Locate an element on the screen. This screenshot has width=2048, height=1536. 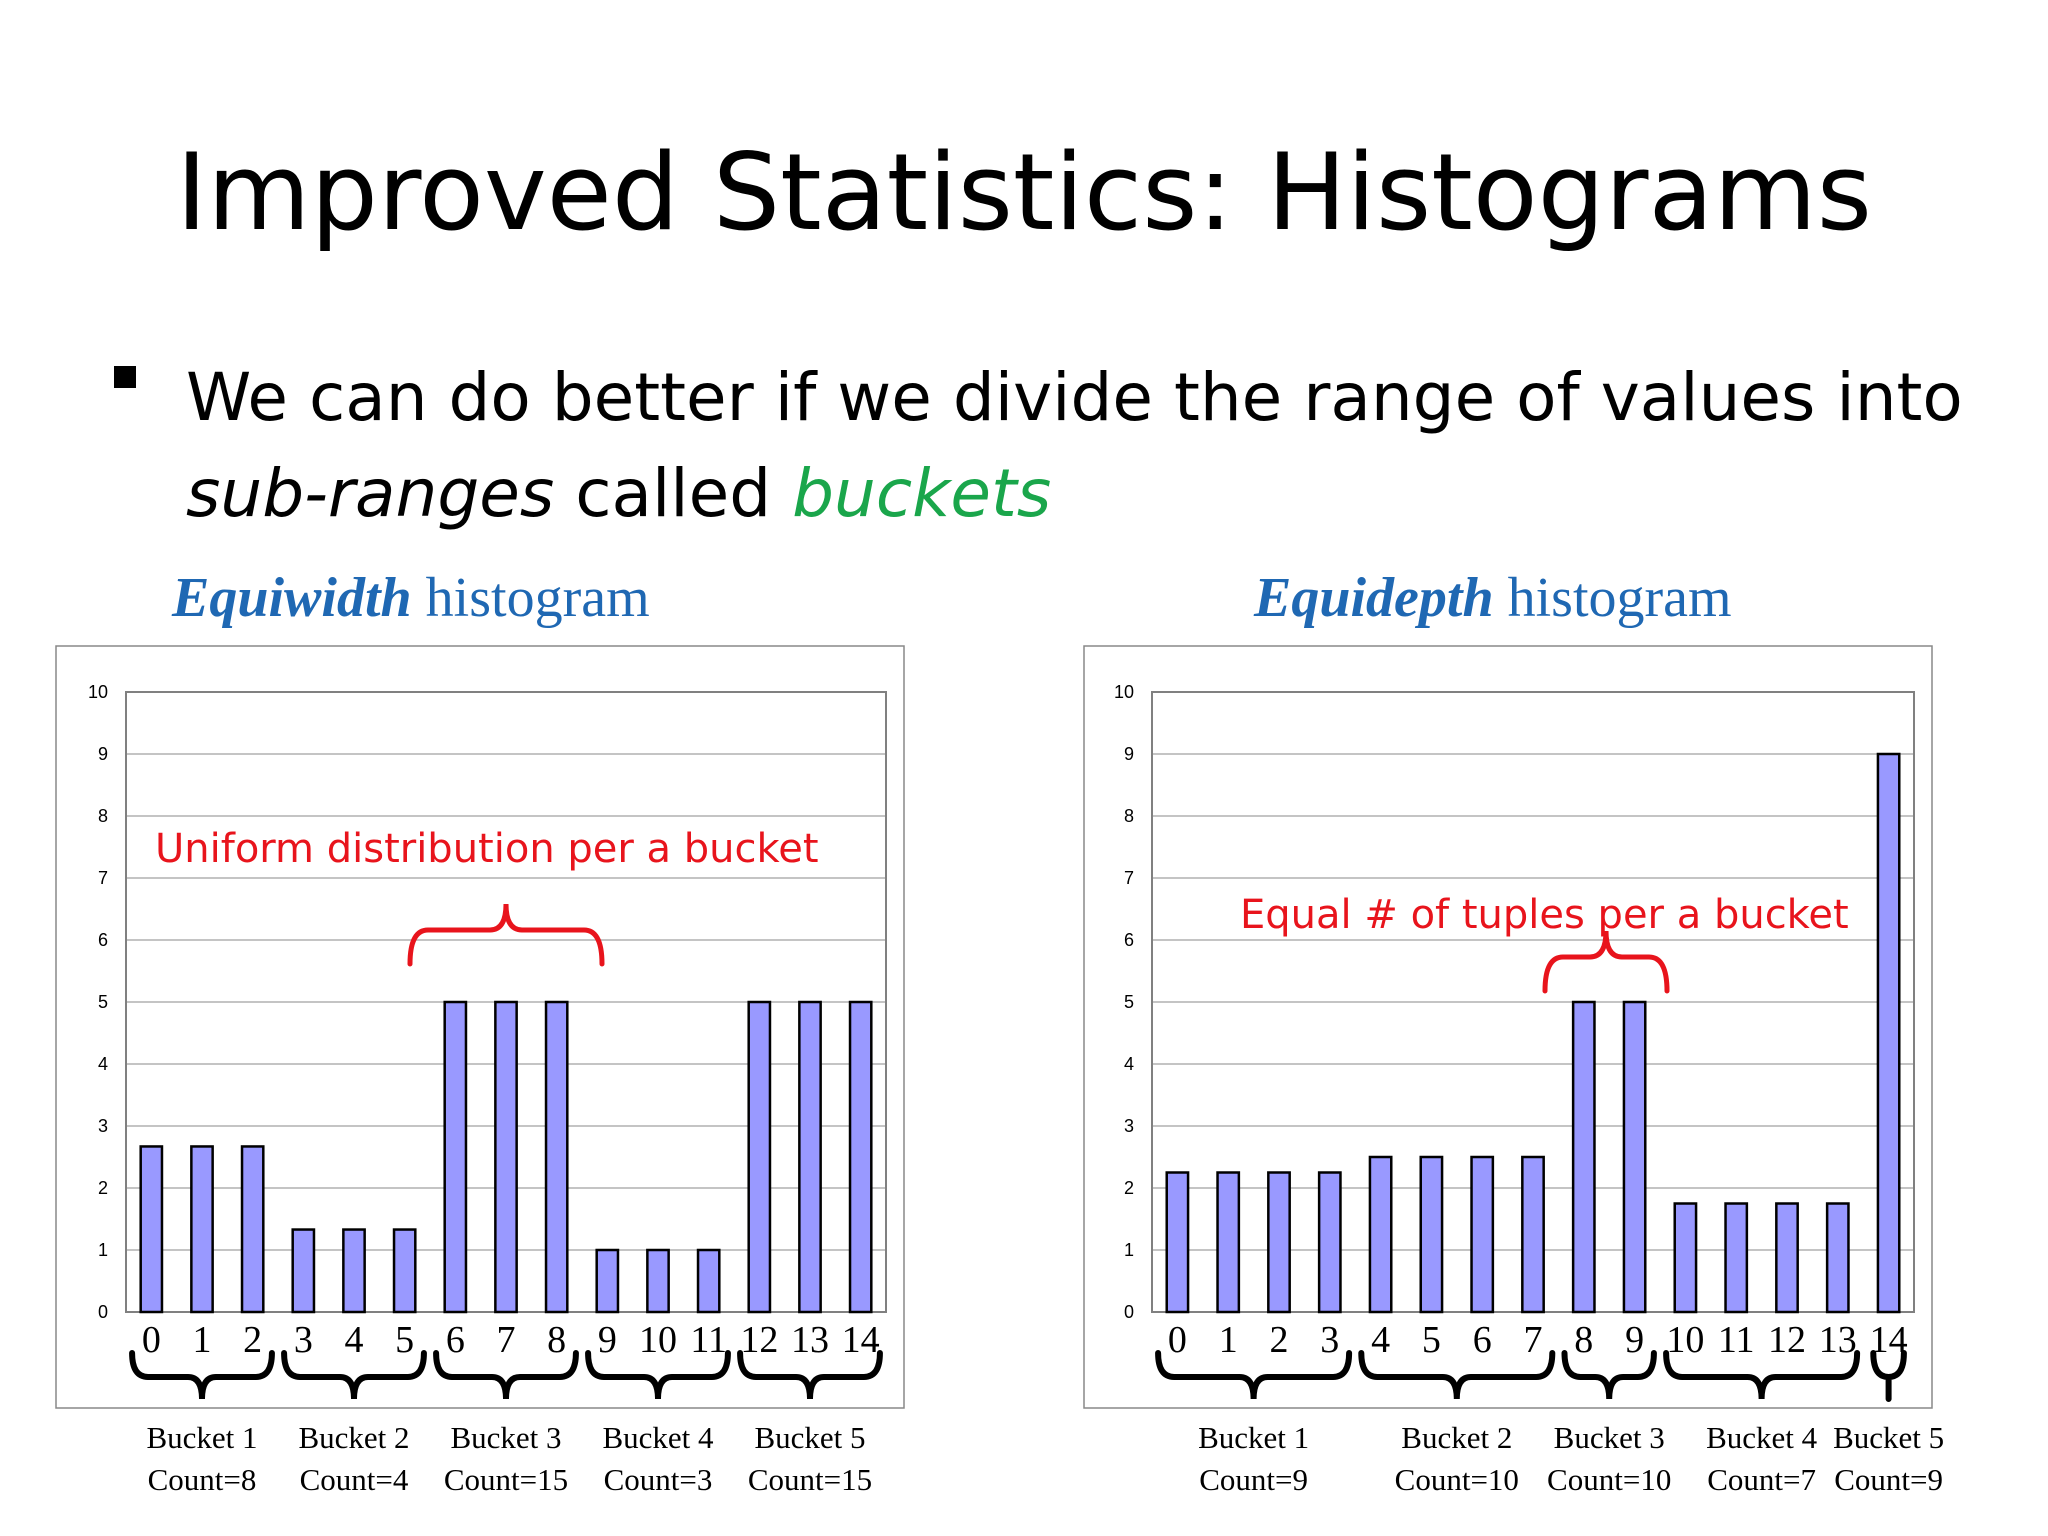
equiwidth-ytick-label: 2 is located at coordinates (103, 1188).